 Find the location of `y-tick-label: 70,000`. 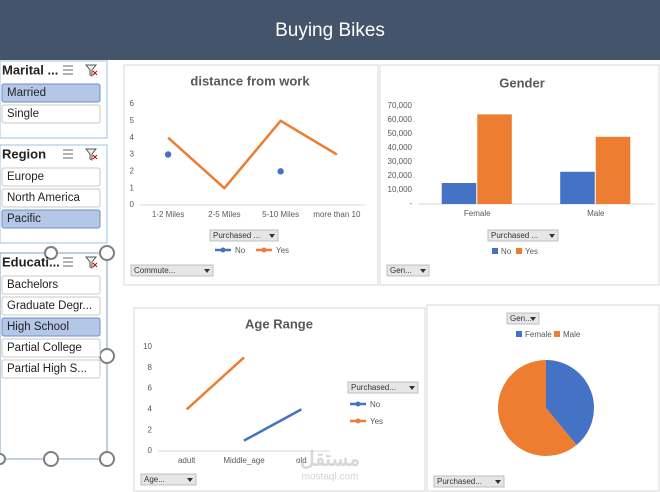

y-tick-label: 70,000 is located at coordinates (400, 105).